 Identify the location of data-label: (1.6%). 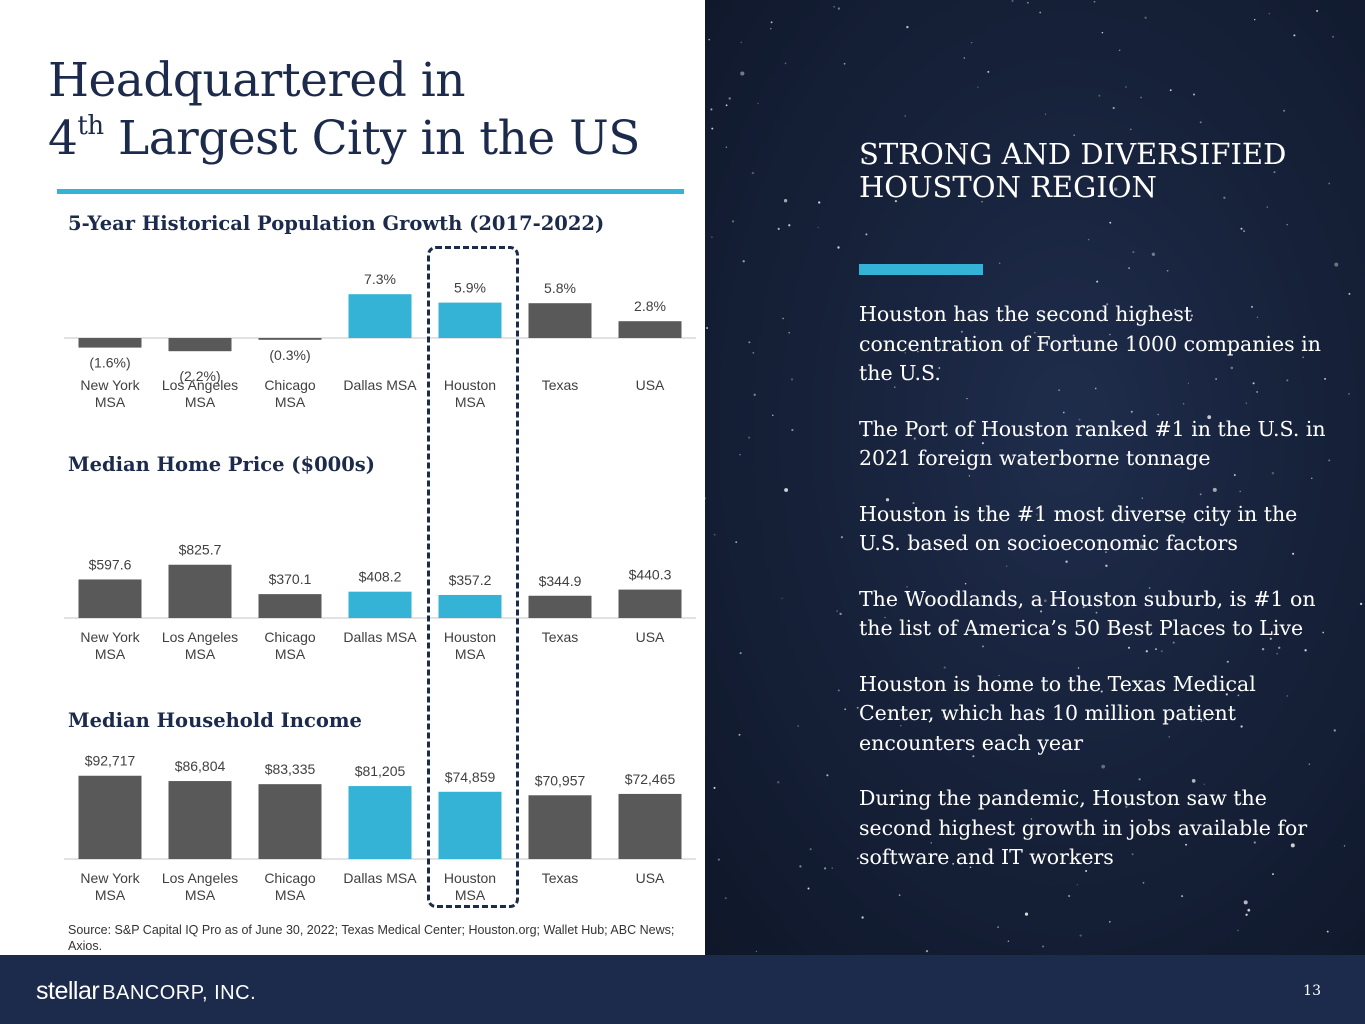
(109, 363).